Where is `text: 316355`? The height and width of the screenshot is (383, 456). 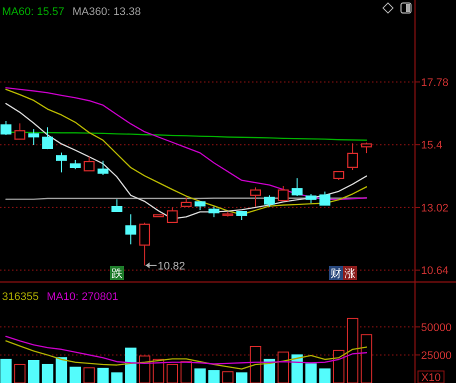
text: 316355 is located at coordinates (20, 297).